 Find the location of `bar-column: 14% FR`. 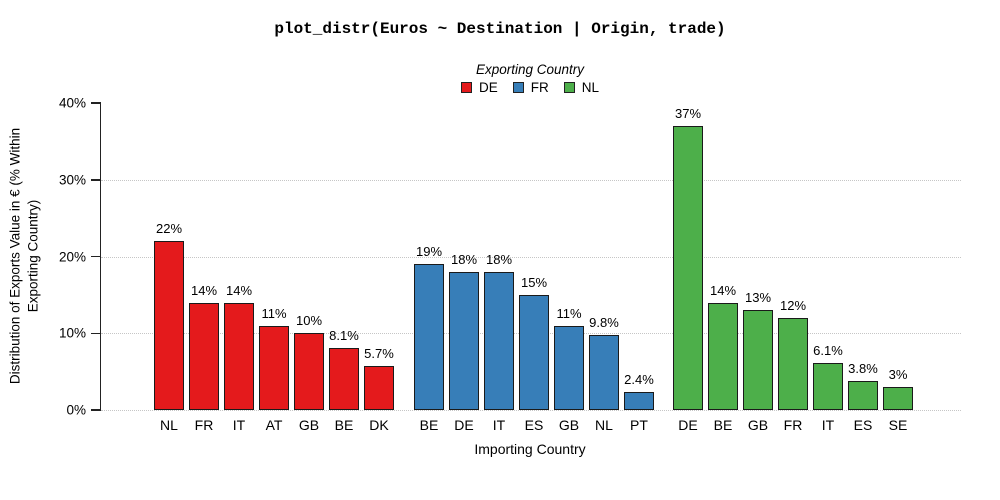

bar-column: 14% FR is located at coordinates (204, 268).